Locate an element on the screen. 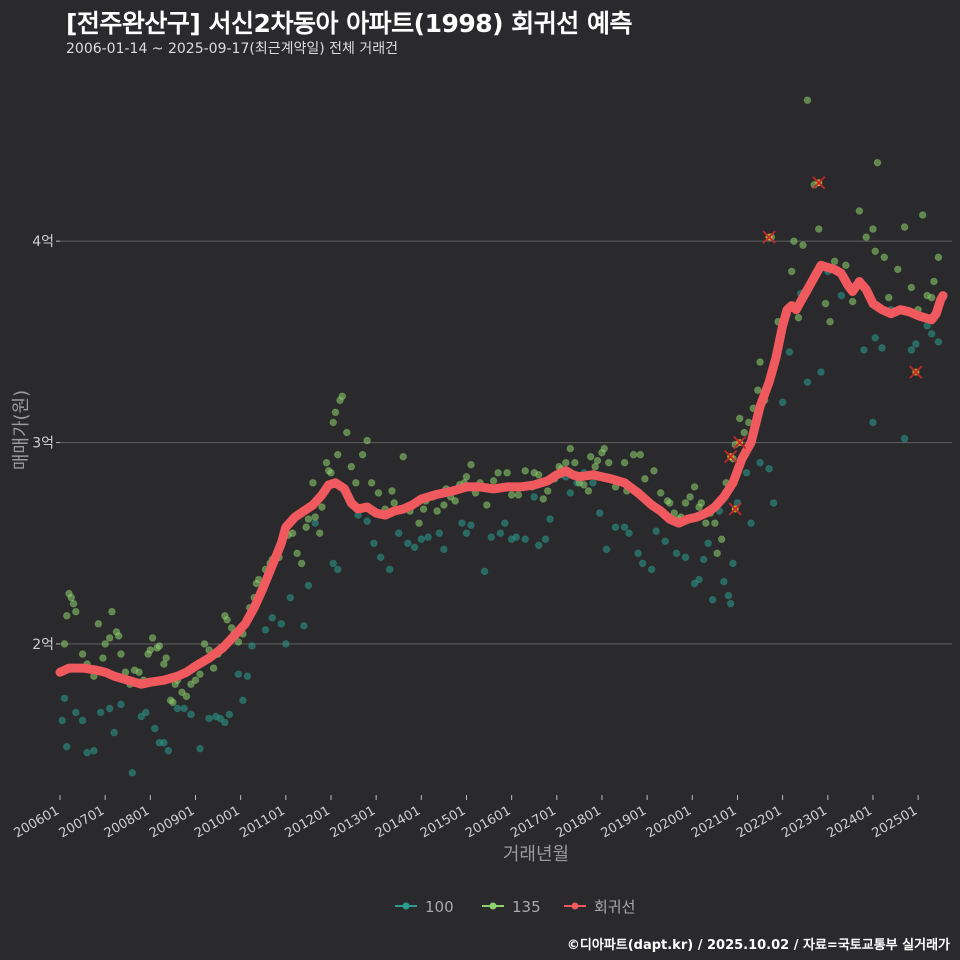  x-tick-label: 201601 is located at coordinates (488, 822).